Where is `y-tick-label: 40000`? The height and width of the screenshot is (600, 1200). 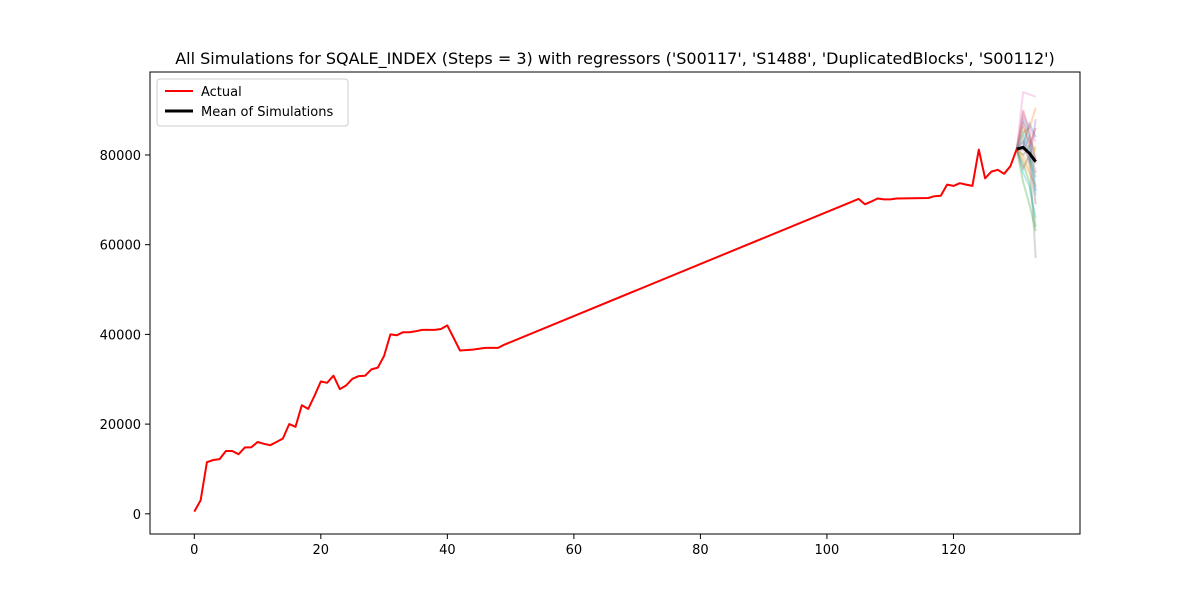
y-tick-label: 40000 is located at coordinates (120, 335).